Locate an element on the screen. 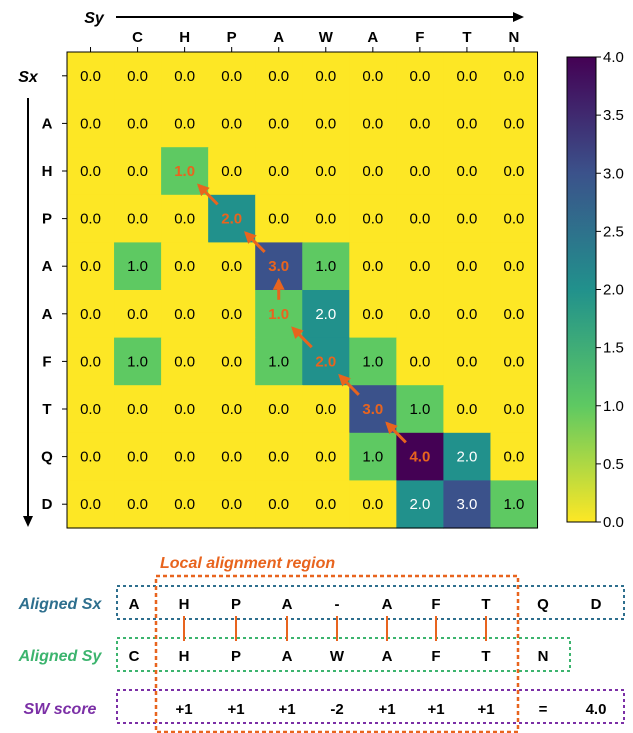  y-direction-arrowhead is located at coordinates (28, 521).